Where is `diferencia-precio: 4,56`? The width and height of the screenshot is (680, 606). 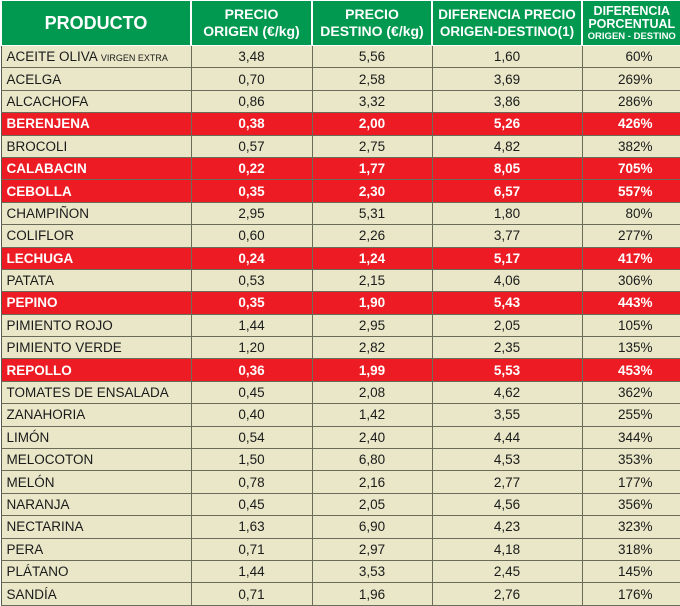
diferencia-precio: 4,56 is located at coordinates (507, 504).